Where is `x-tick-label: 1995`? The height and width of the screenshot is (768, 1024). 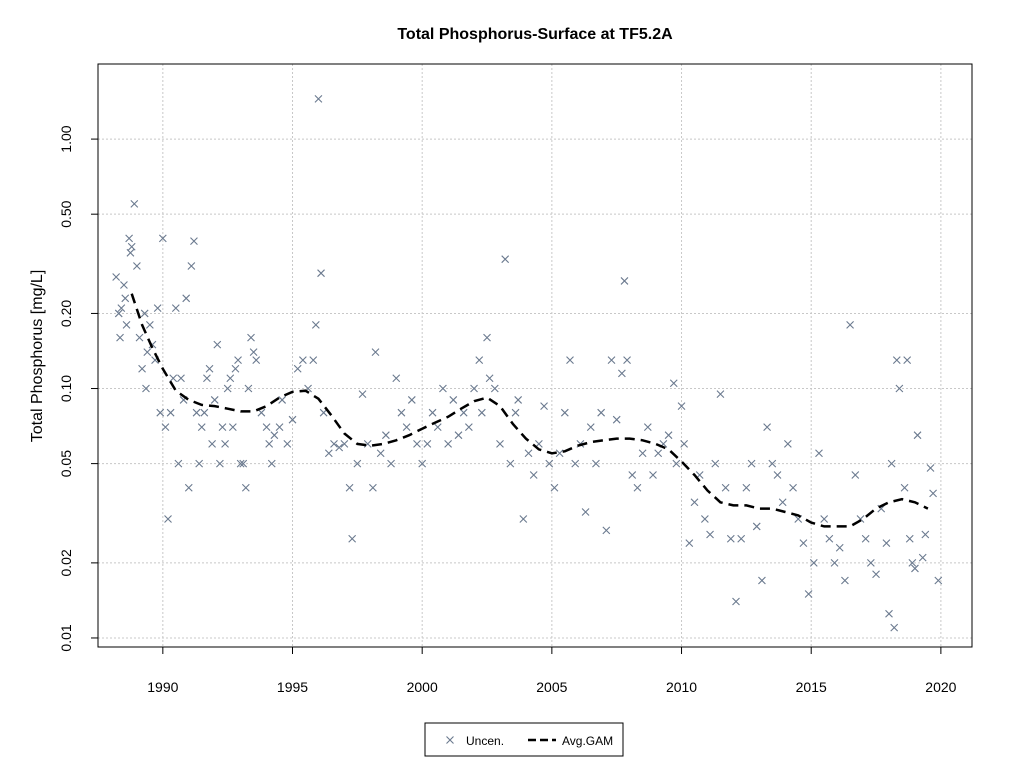 x-tick-label: 1995 is located at coordinates (292, 687).